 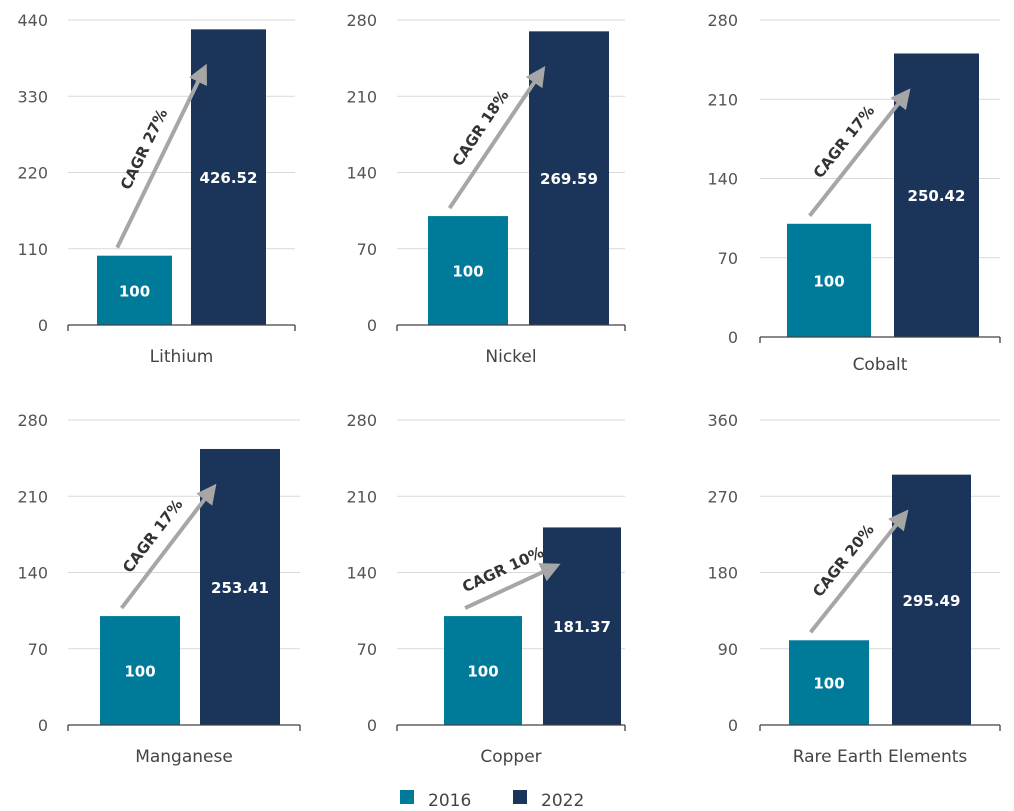 I want to click on y-tick-label: 180, so click(x=722, y=573).